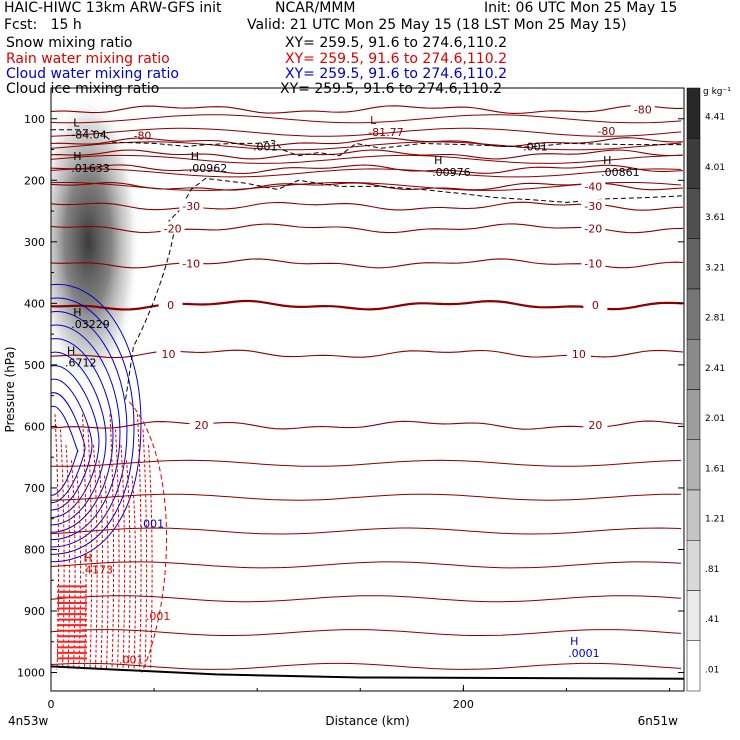  Describe the element at coordinates (712, 670) in the screenshot. I see `colorbar-label: .01` at that location.